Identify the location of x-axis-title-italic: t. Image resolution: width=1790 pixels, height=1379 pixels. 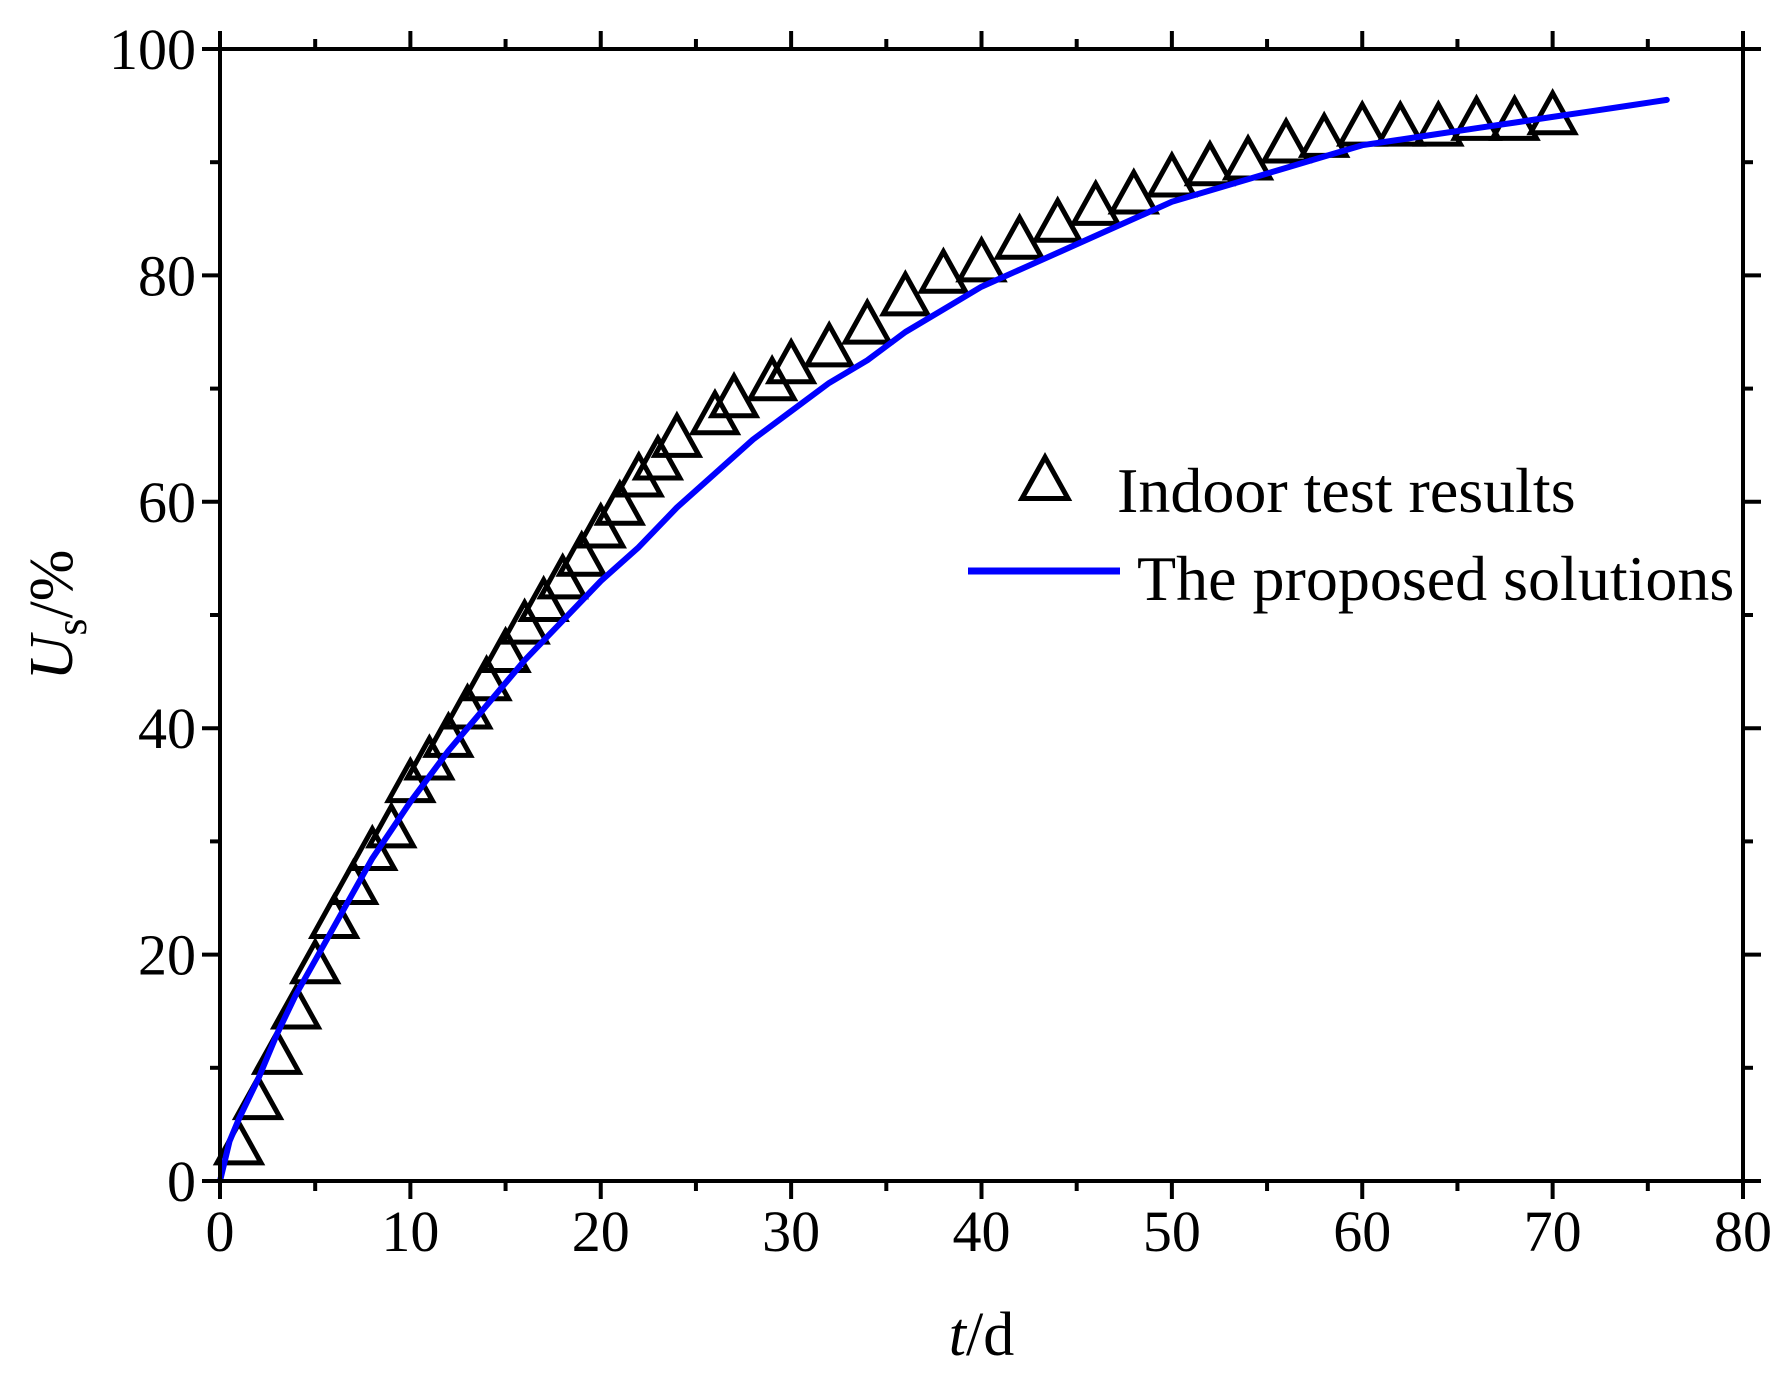
(958, 1335).